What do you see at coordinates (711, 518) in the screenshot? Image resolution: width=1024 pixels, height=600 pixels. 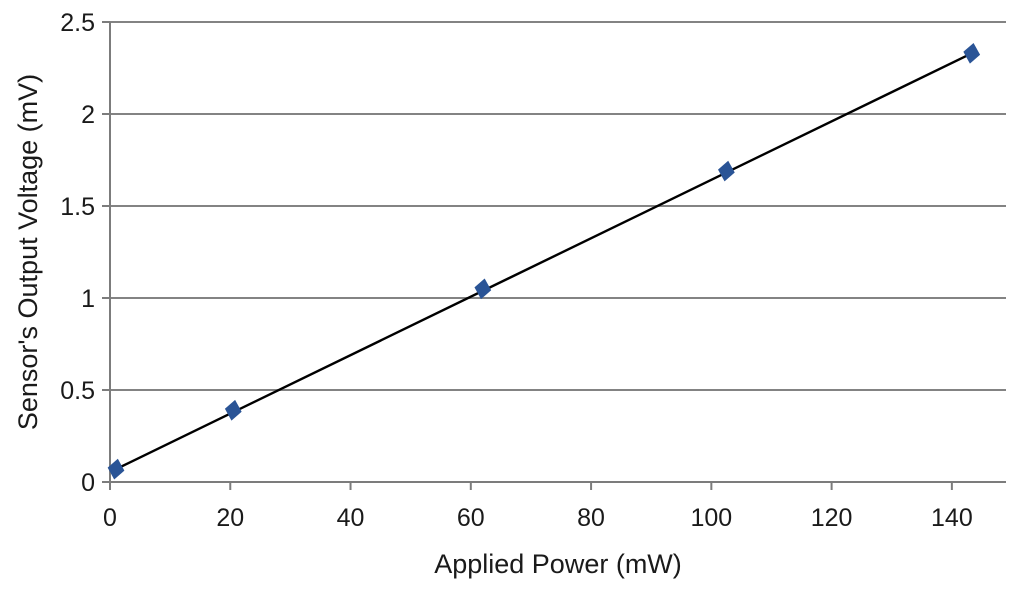 I see `x-tick-label: 100` at bounding box center [711, 518].